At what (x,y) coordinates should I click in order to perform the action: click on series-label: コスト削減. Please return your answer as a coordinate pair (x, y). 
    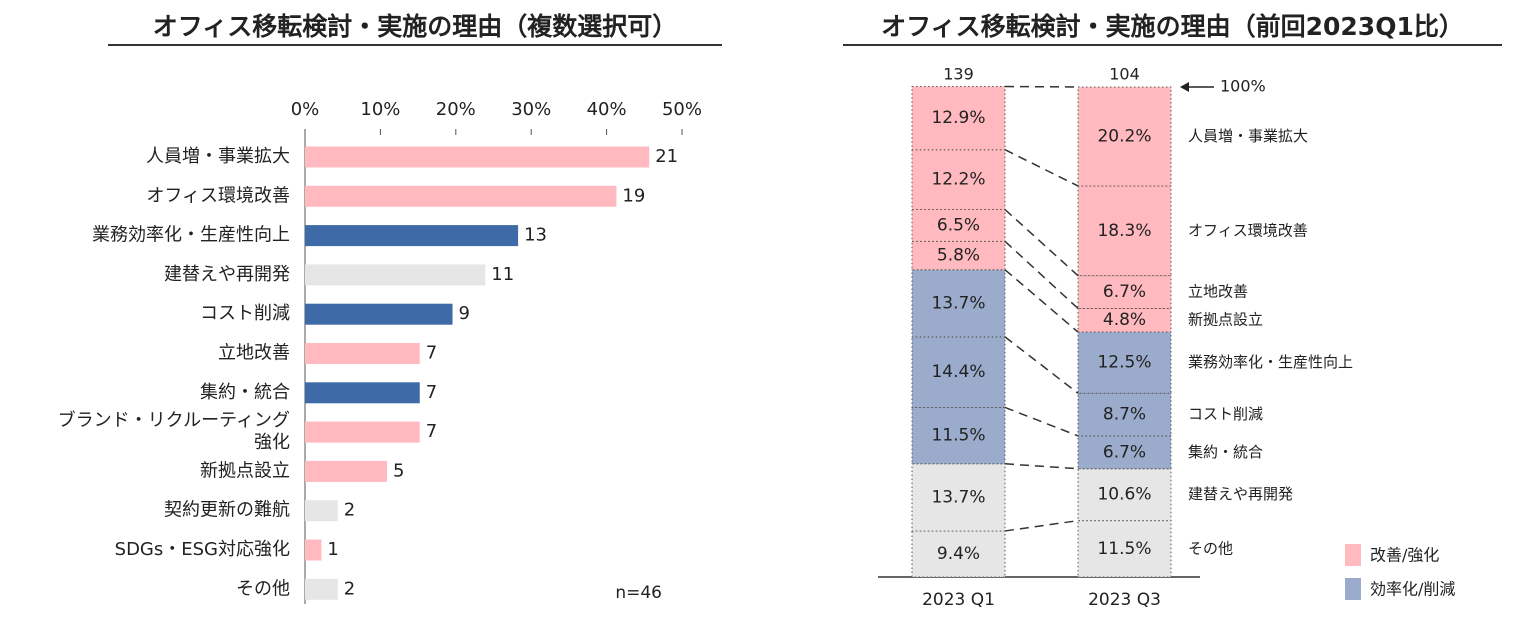
    Looking at the image, I should click on (1225, 414).